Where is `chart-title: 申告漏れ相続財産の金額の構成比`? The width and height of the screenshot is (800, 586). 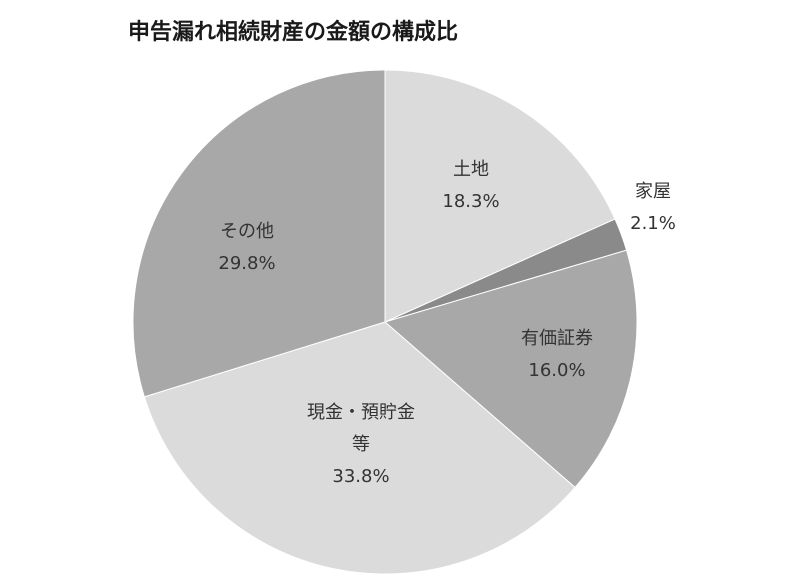 chart-title: 申告漏れ相続財産の金額の構成比 is located at coordinates (293, 32).